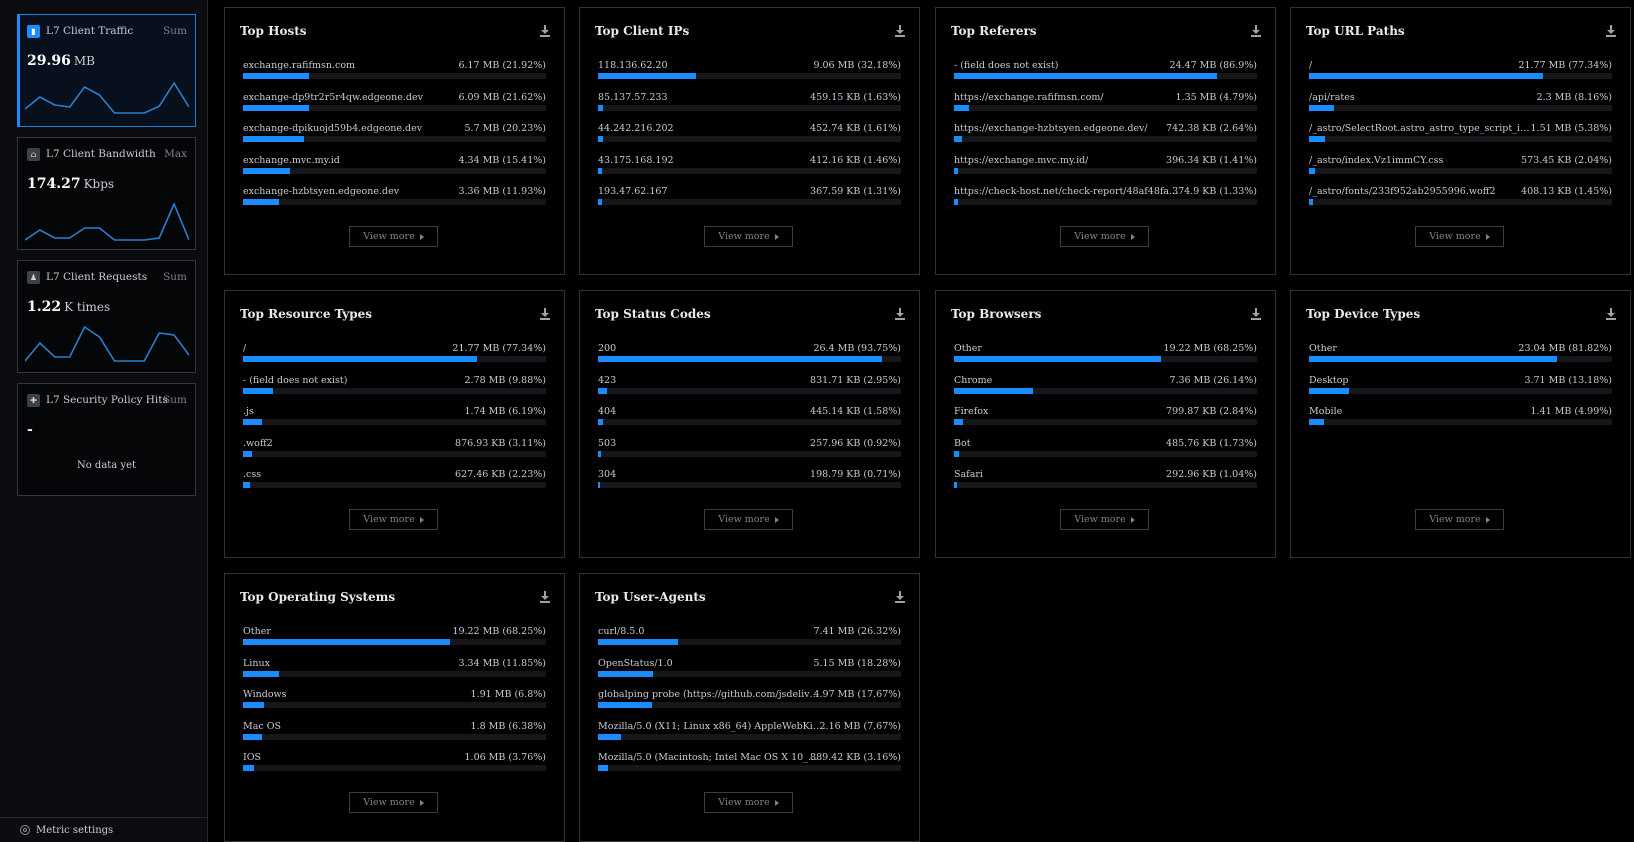  Describe the element at coordinates (394, 668) in the screenshot. I see `list-item: Linux 3.34 MB (11.85%)` at that location.